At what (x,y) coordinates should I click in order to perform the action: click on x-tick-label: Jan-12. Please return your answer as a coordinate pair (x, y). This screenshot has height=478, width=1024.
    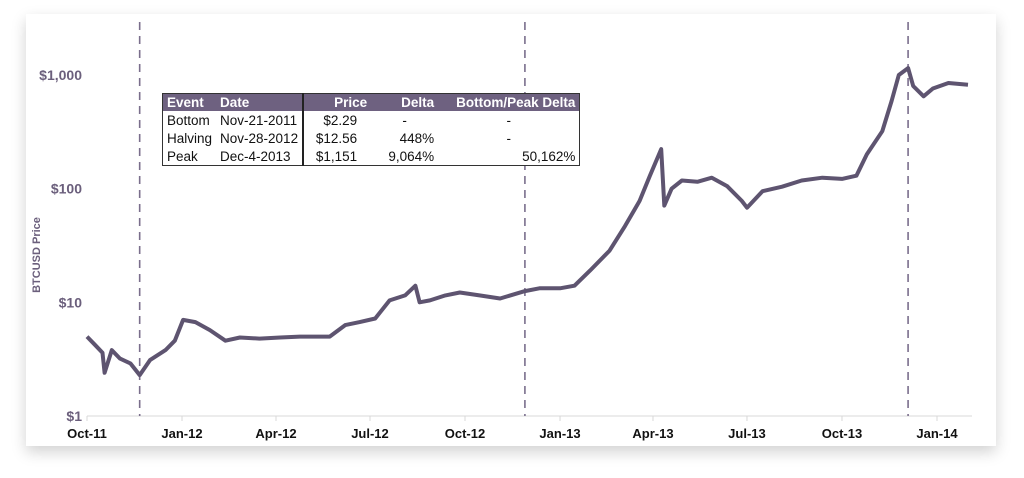
    Looking at the image, I should click on (181, 433).